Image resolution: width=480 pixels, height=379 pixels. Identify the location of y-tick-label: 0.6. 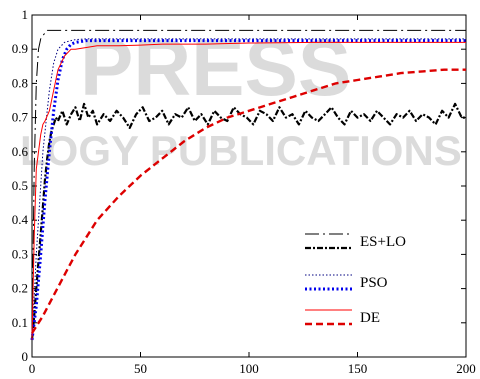
(20, 151).